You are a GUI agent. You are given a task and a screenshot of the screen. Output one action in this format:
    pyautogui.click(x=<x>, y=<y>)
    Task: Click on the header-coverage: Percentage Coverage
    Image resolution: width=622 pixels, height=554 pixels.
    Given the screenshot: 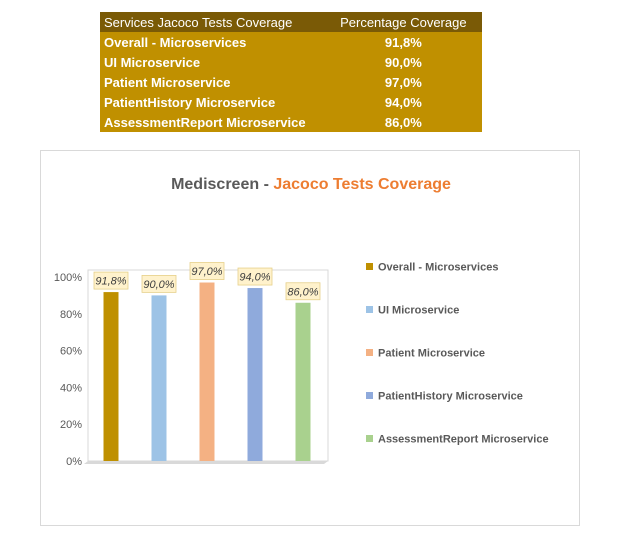 What is the action you would take?
    pyautogui.click(x=401, y=22)
    